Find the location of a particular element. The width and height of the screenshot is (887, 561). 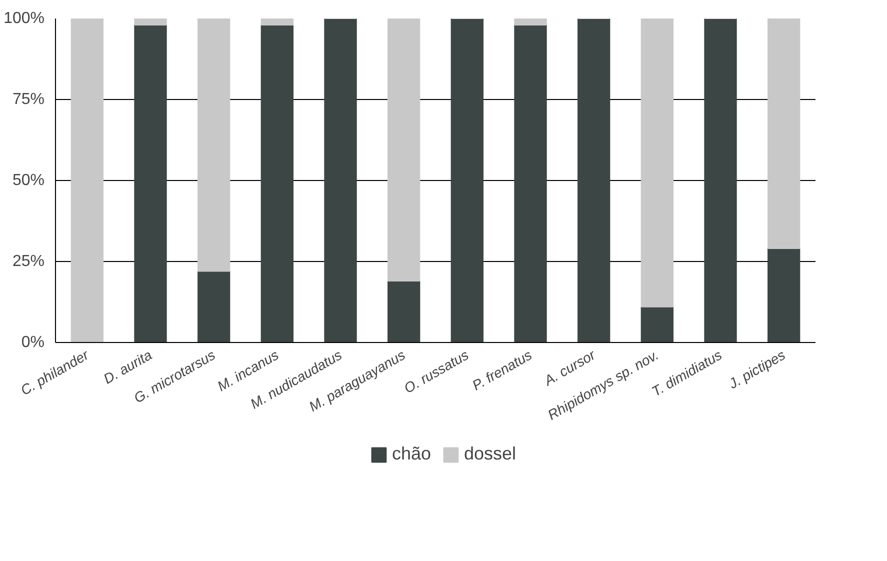

y-tick-label: 50% is located at coordinates (28, 180).